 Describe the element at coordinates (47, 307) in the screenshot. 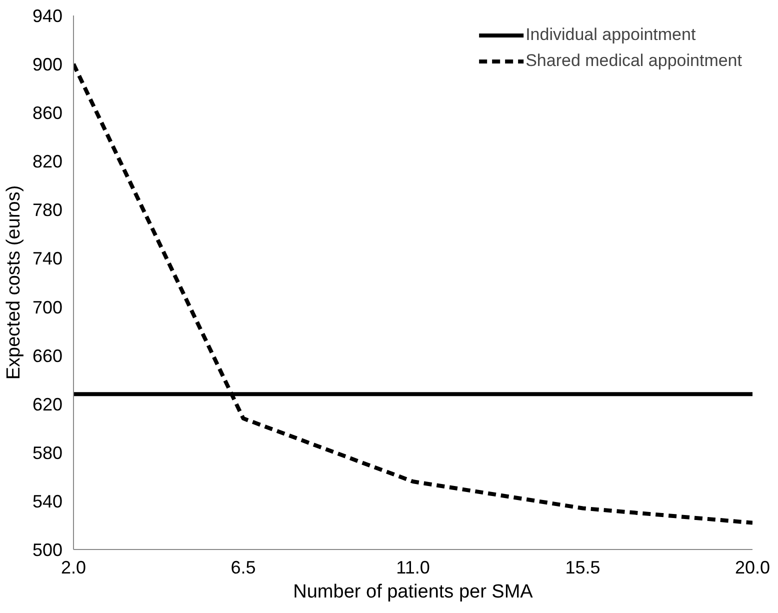

I see `y-tick-label: 700` at that location.